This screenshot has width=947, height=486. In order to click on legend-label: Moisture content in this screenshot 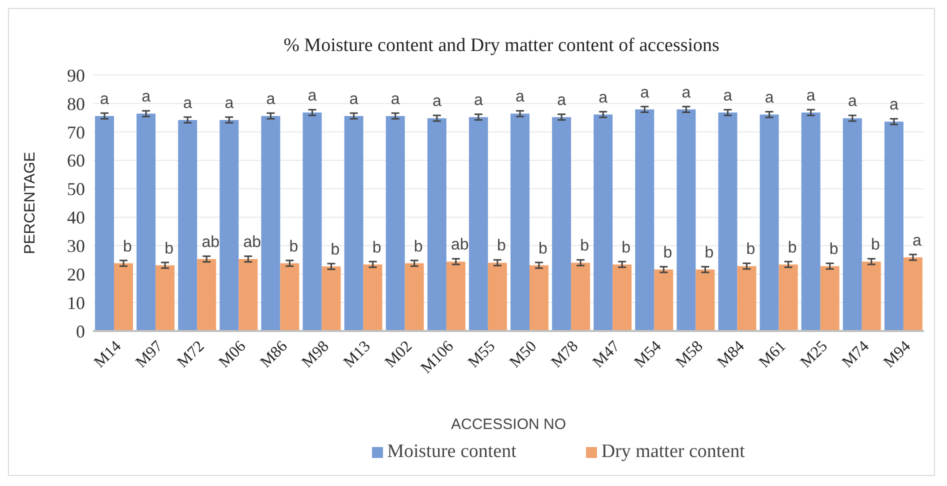, I will do `click(451, 451)`.